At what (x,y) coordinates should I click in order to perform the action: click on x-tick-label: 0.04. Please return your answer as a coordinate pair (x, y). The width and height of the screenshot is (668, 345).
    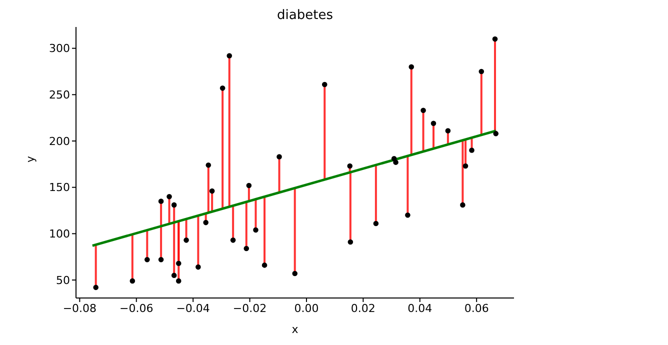
    Looking at the image, I should click on (420, 308).